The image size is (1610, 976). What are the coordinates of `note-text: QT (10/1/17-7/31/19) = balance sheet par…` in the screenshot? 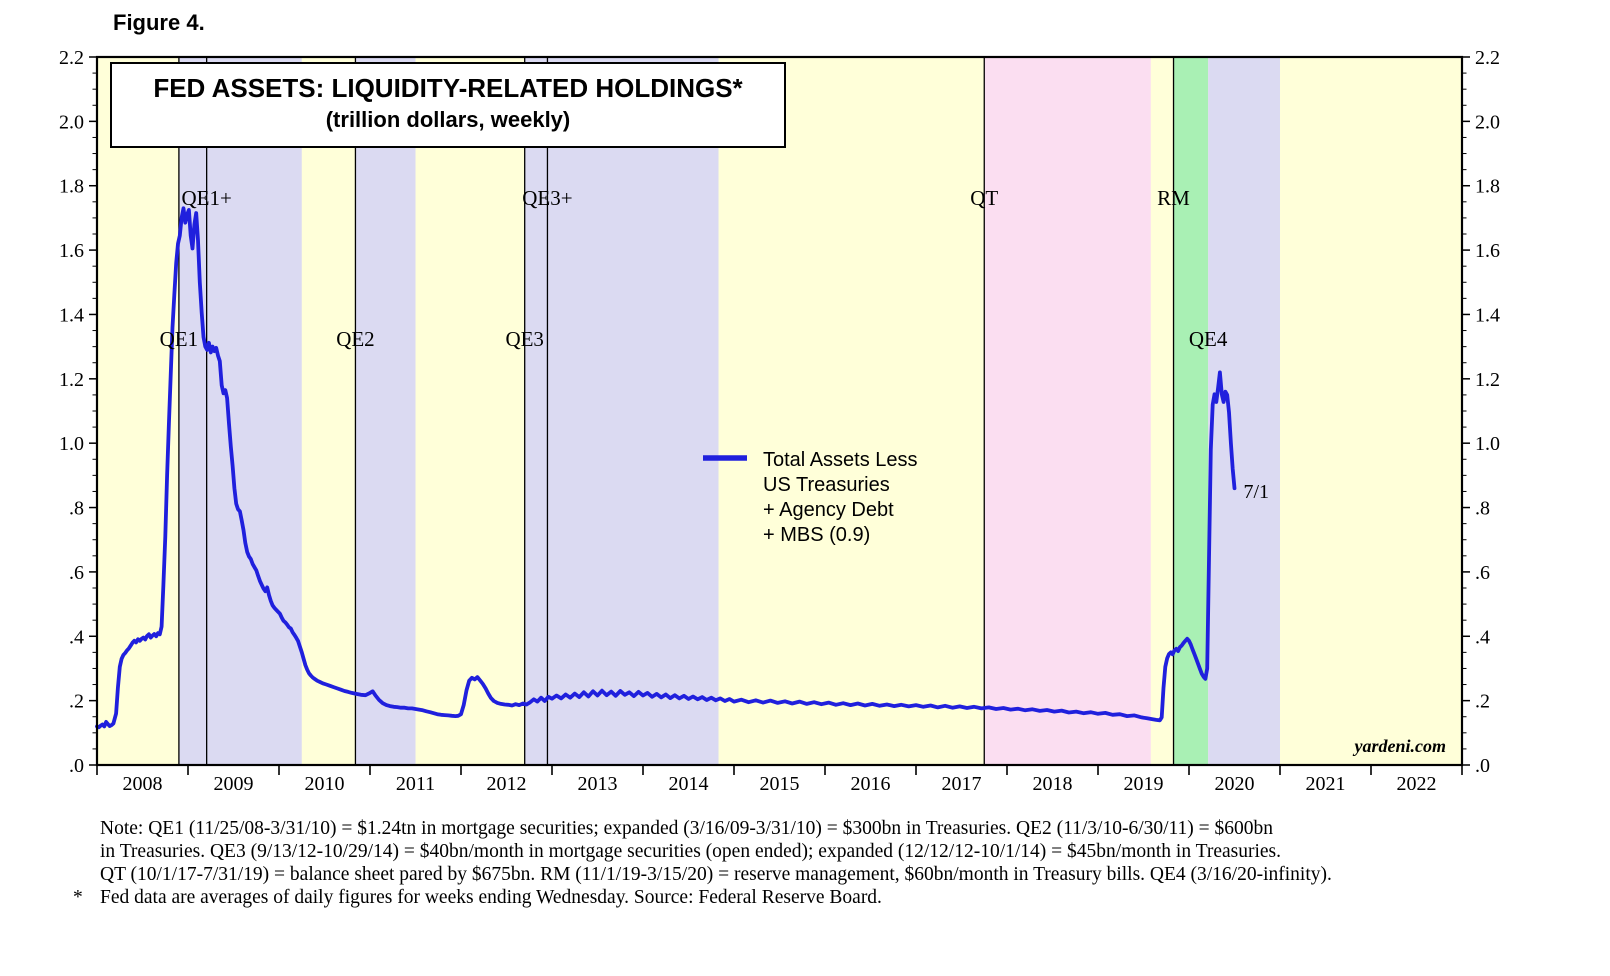 It's located at (716, 874).